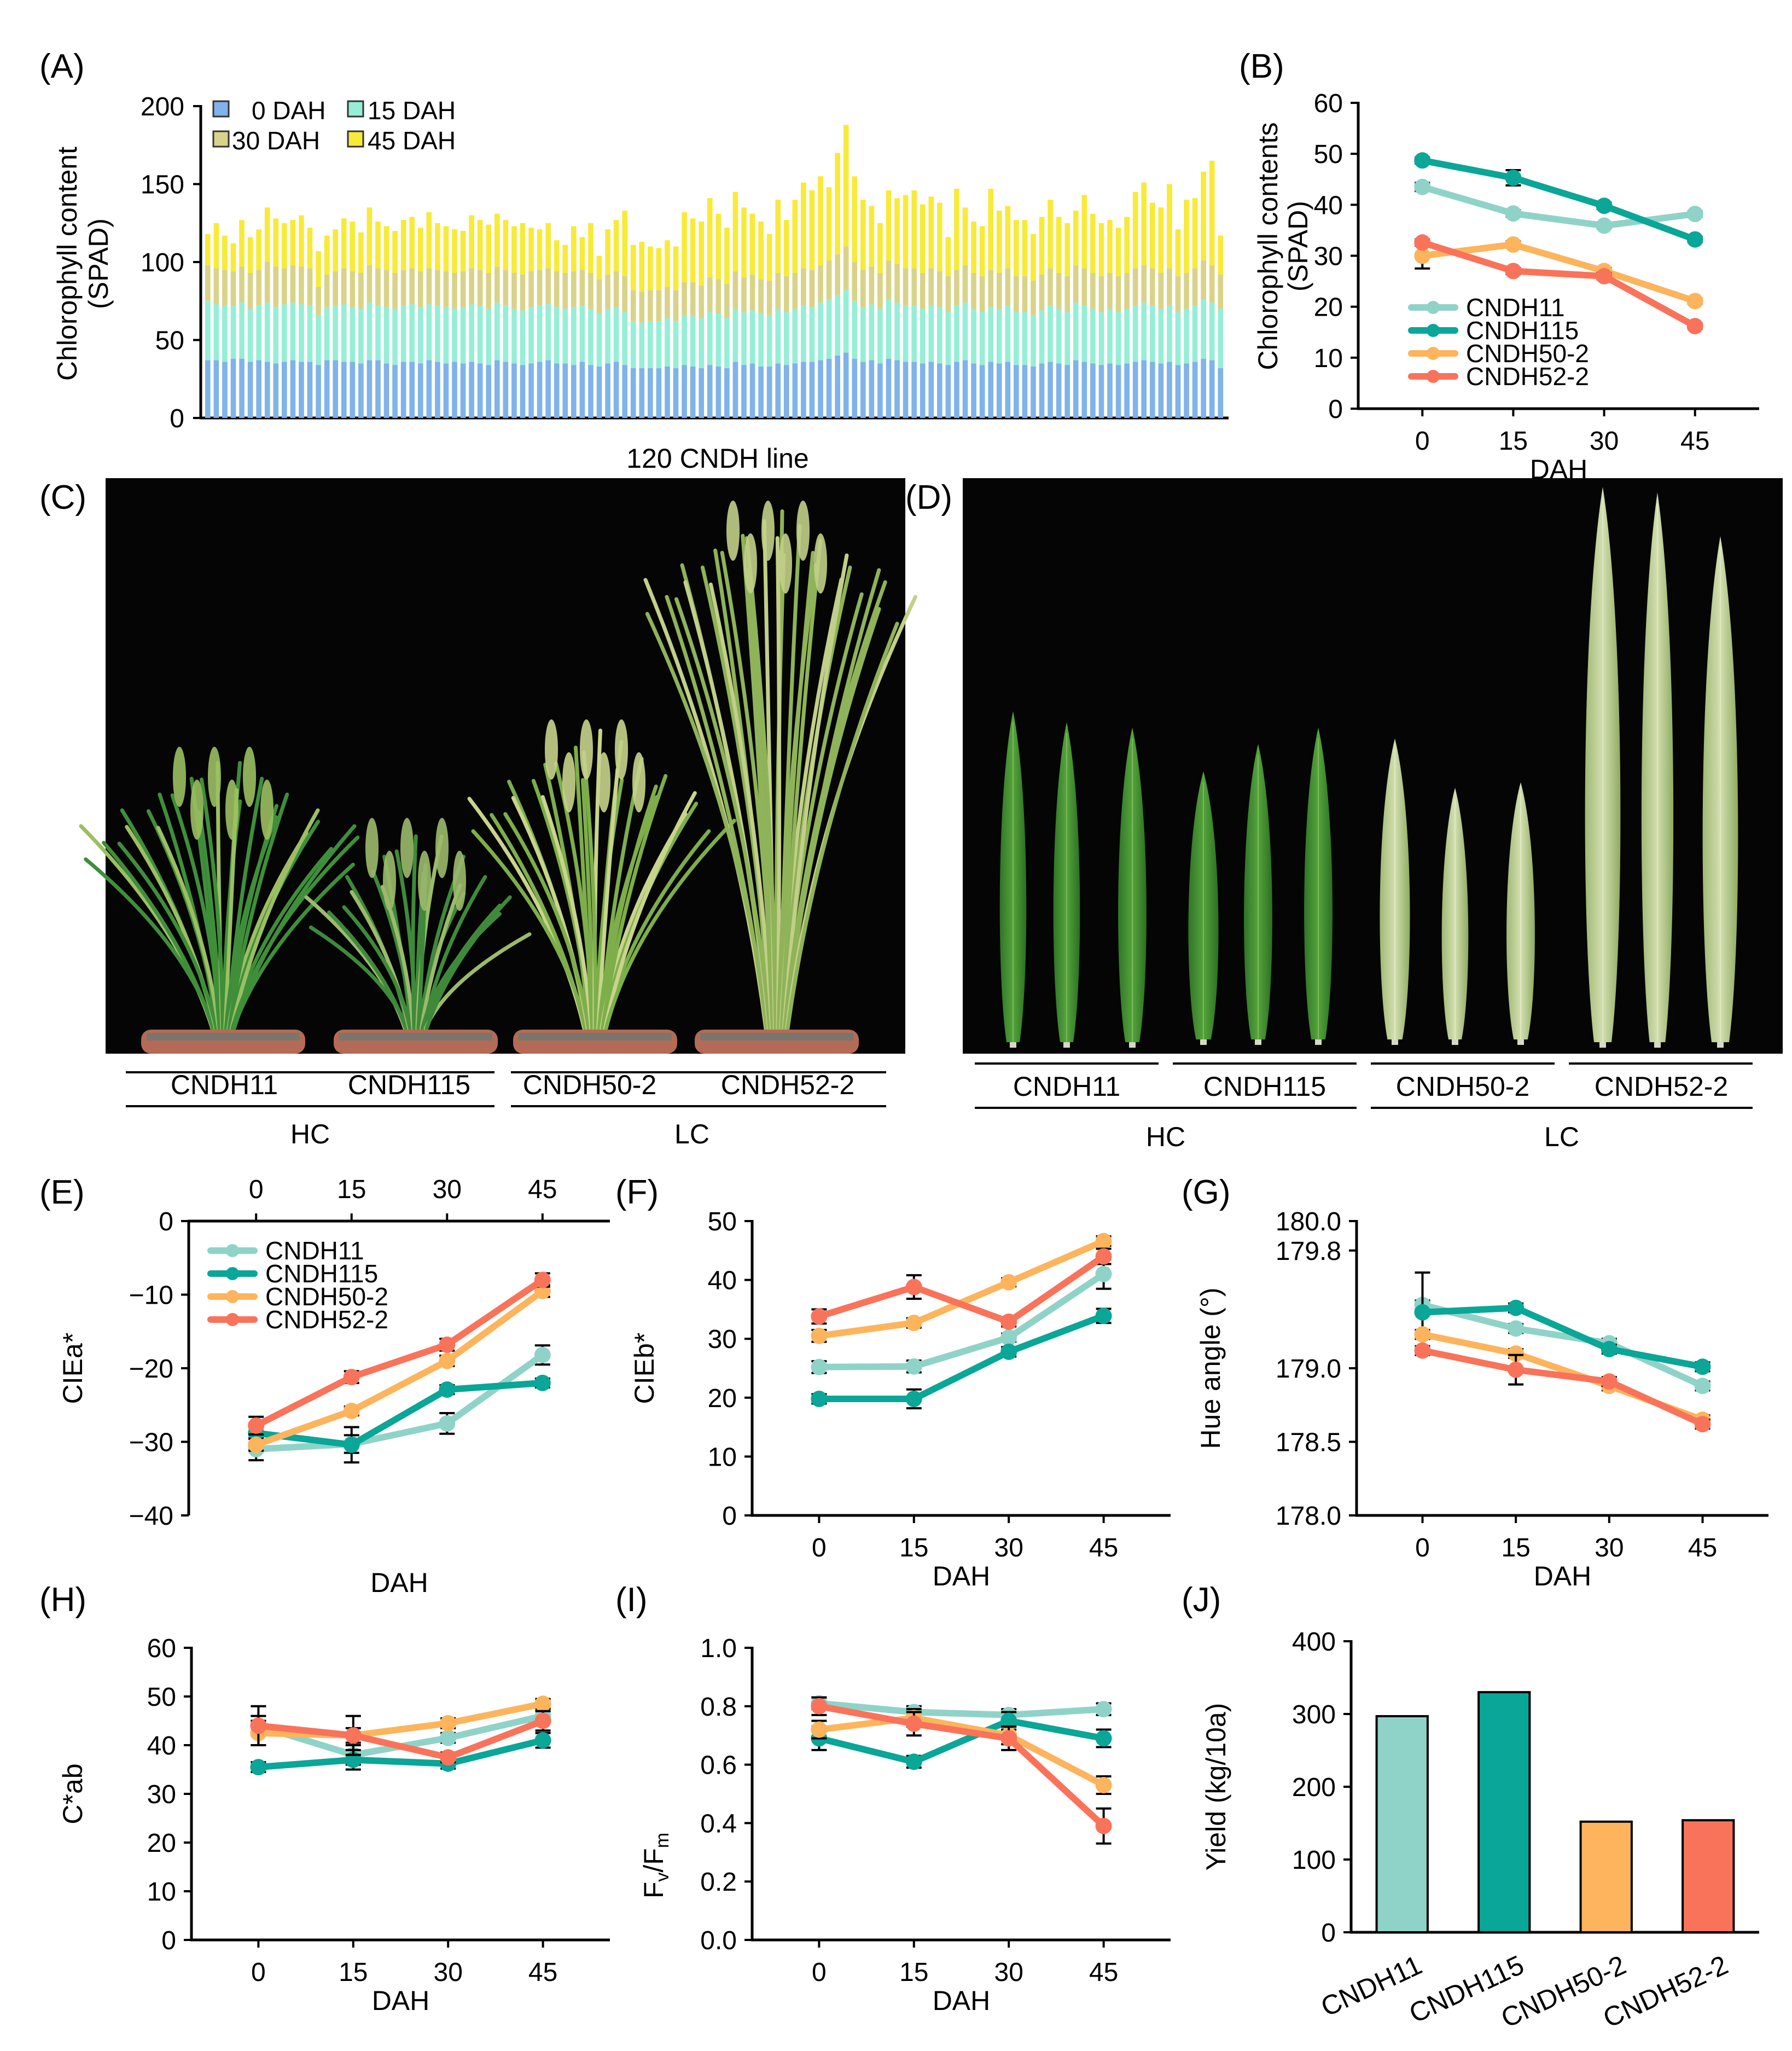 Image resolution: width=1792 pixels, height=2051 pixels. What do you see at coordinates (336, 389) in the screenshot?
I see `bar-line16-0-dah` at bounding box center [336, 389].